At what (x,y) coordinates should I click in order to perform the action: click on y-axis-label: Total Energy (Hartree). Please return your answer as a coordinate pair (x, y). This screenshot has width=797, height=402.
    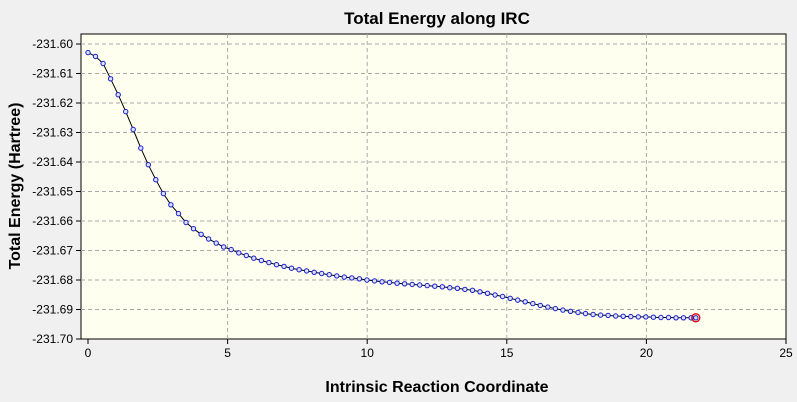
    Looking at the image, I should click on (15, 186).